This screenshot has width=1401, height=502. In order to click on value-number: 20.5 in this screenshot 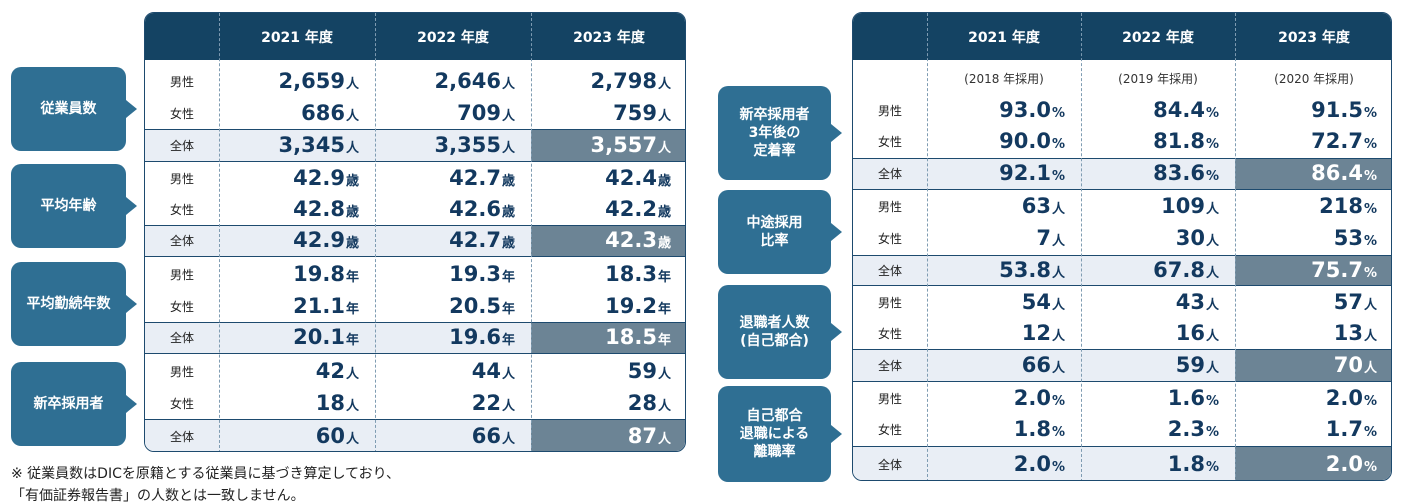, I will do `click(475, 305)`.